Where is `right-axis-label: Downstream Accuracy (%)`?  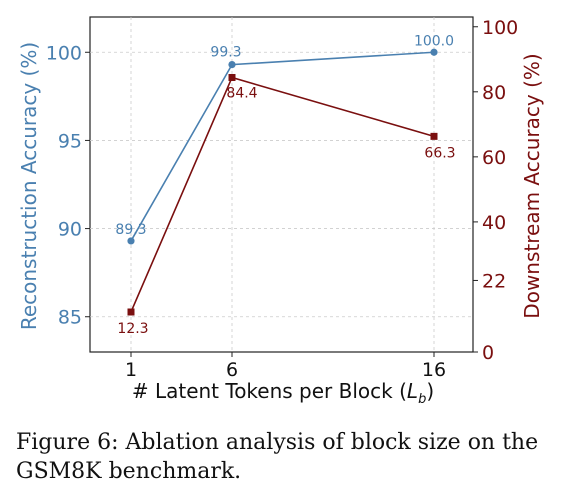 right-axis-label: Downstream Accuracy (%) is located at coordinates (532, 185).